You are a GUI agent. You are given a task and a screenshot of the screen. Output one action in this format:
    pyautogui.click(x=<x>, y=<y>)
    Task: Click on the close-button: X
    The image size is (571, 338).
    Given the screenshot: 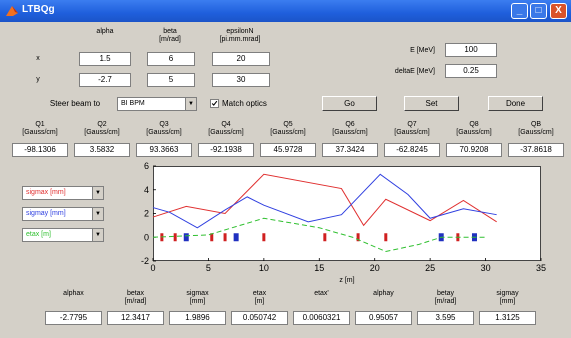 What is the action you would take?
    pyautogui.click(x=558, y=11)
    